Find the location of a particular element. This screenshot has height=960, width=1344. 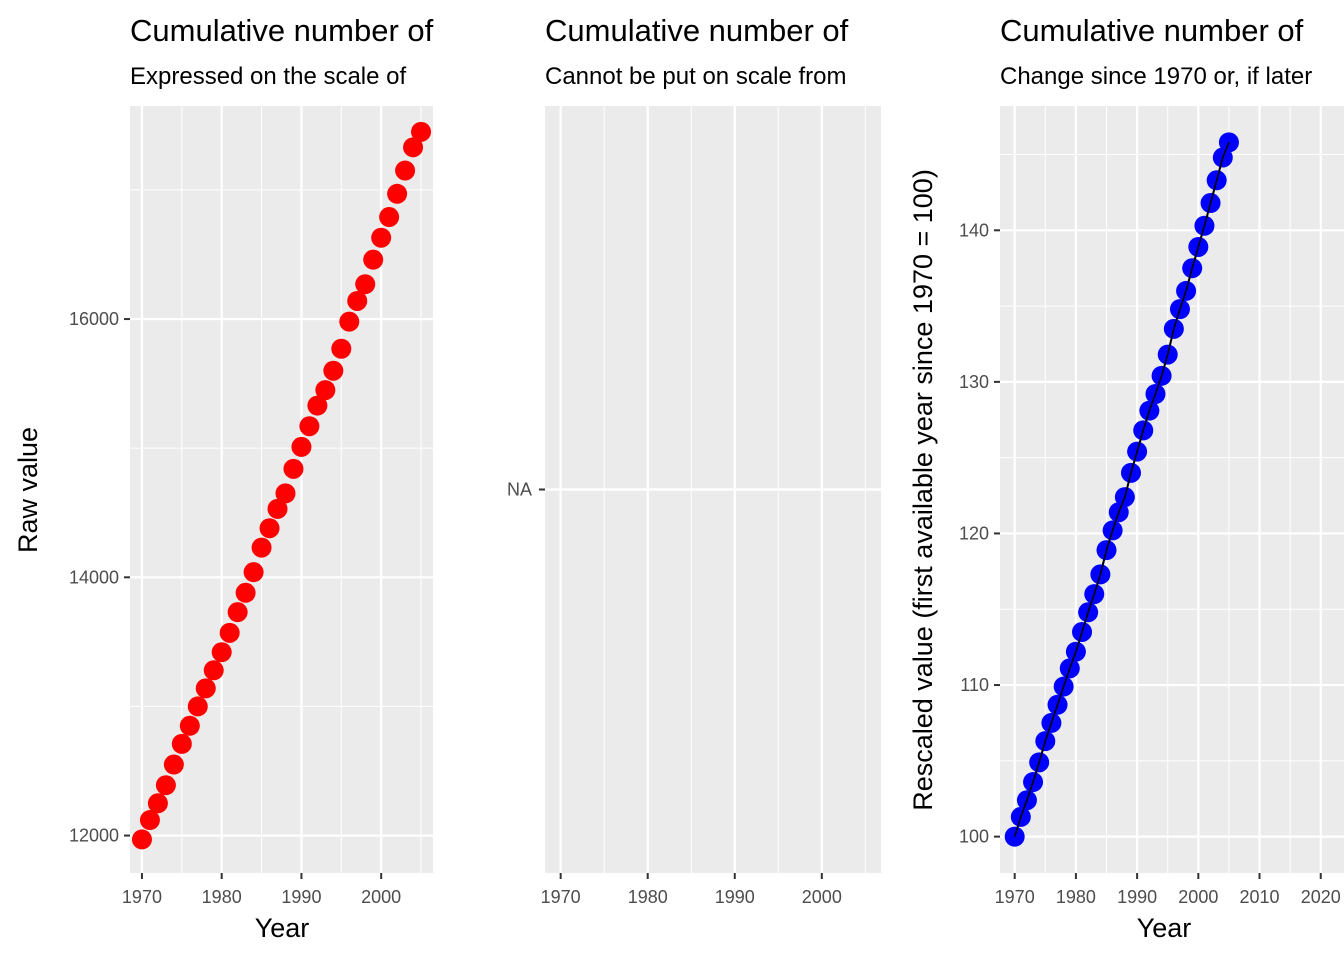

y-tick-label: 100 is located at coordinates (974, 837).